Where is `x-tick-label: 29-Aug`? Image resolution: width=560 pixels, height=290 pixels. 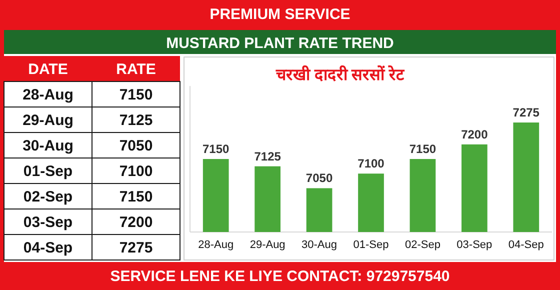
x-tick-label: 29-Aug is located at coordinates (268, 245).